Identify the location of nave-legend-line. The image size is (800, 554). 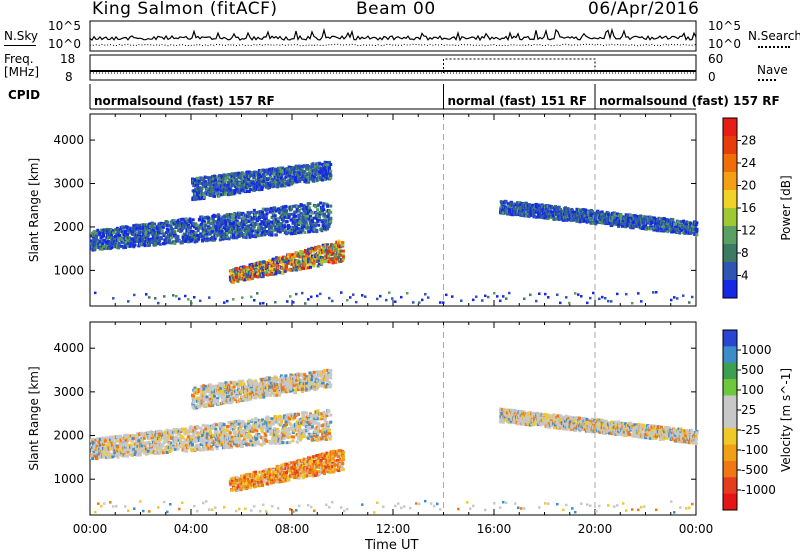
(767, 80).